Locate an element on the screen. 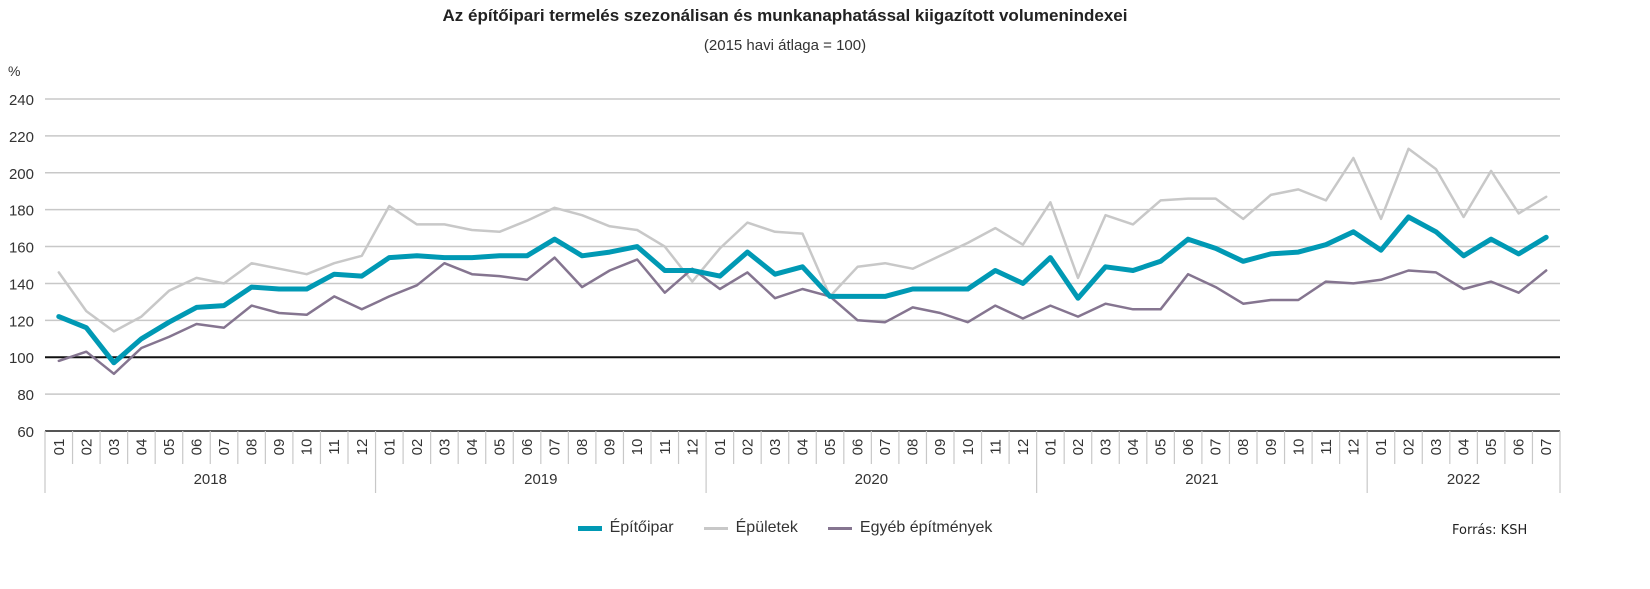  legend-item-epitoipar: Építőipar is located at coordinates (625, 528).